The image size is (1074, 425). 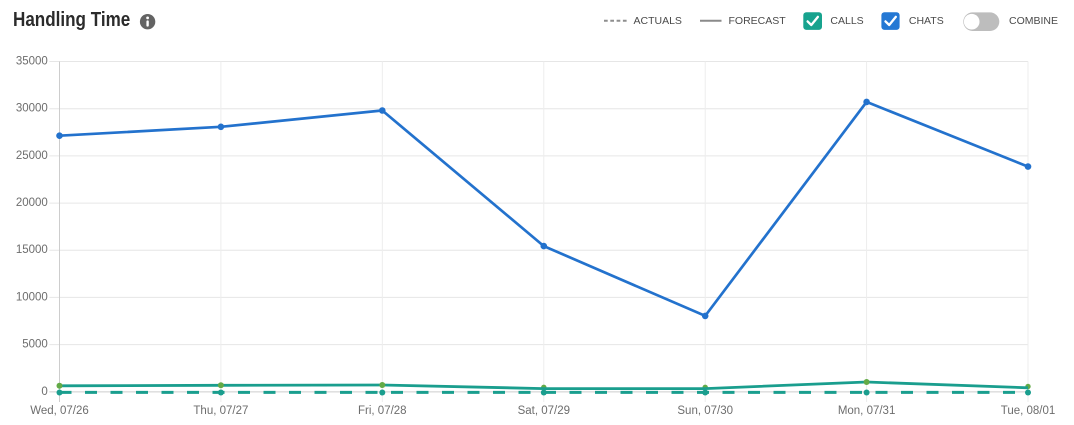 What do you see at coordinates (32, 156) in the screenshot?
I see `svg-text: 25000` at bounding box center [32, 156].